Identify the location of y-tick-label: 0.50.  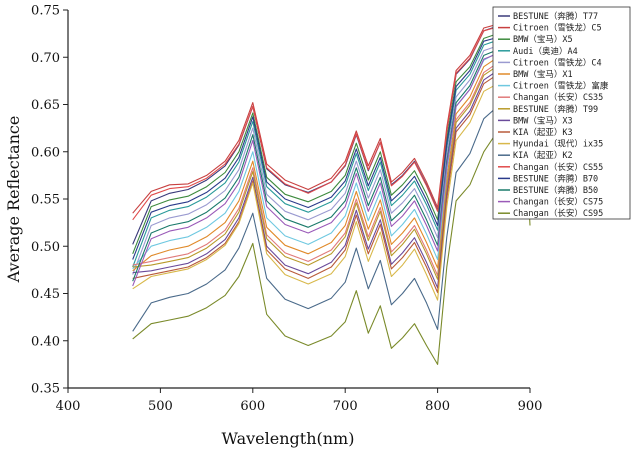
(45, 247).